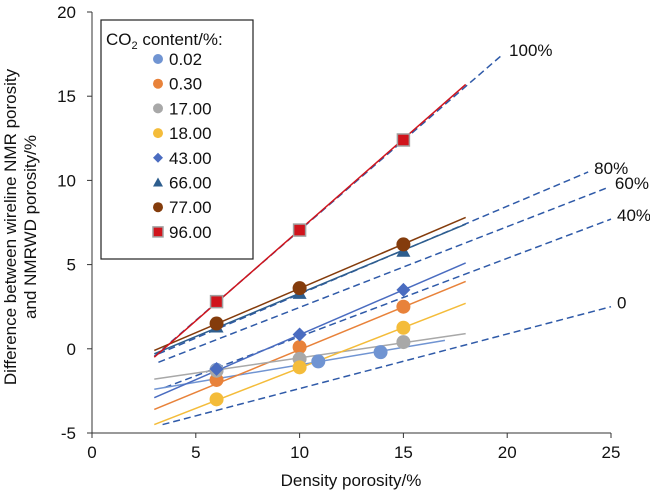 The width and height of the screenshot is (650, 498). I want to click on x-tick-label: 5, so click(195, 452).